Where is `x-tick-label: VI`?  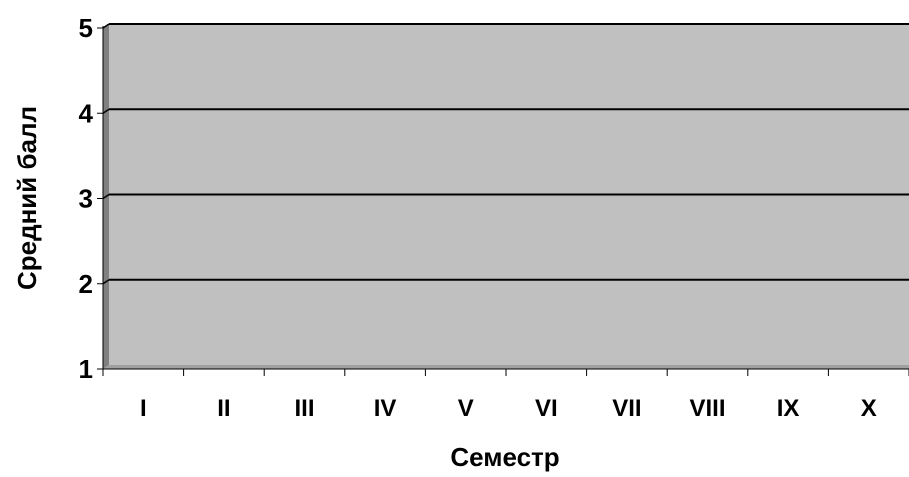
x-tick-label: VI is located at coordinates (546, 408).